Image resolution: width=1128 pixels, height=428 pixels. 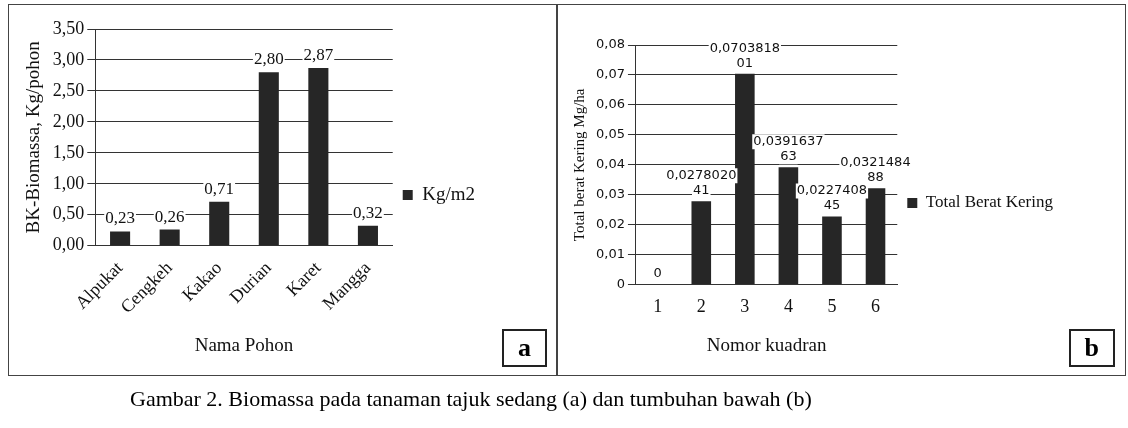 I want to click on data-label: 2,80, so click(x=268, y=59).